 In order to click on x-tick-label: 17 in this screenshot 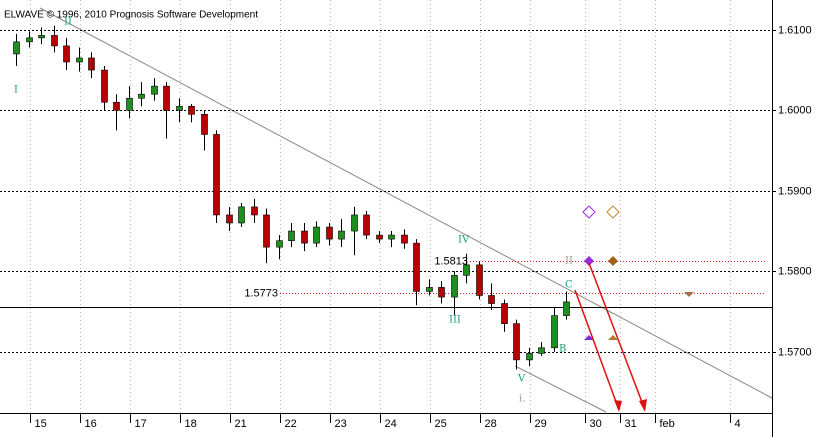, I will do `click(141, 424)`.